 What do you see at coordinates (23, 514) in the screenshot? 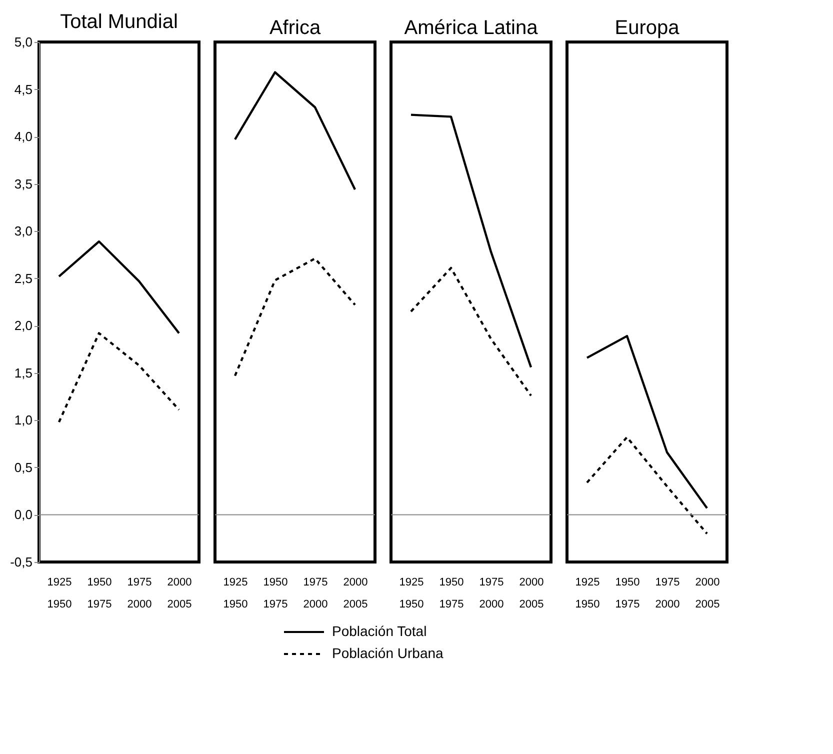
I see `y-tick-label: 0,0` at bounding box center [23, 514].